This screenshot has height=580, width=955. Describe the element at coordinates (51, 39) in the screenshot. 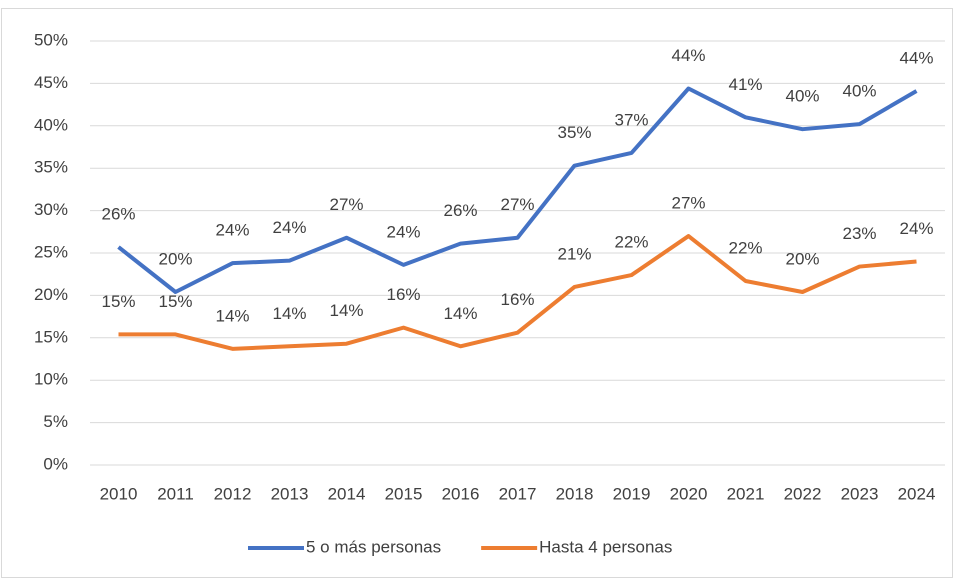

I see `y-tick-label: 50%` at that location.